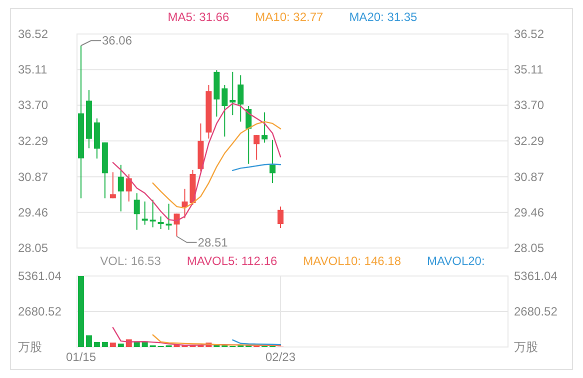 The width and height of the screenshot is (583, 378). I want to click on x-tick-label: 01/15, so click(81, 357).